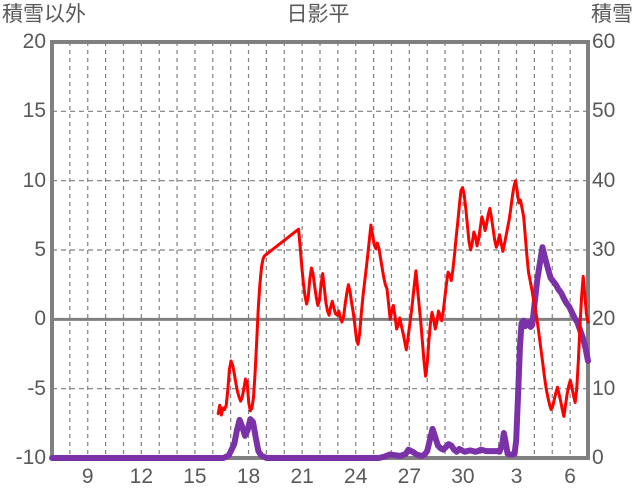 Image resolution: width=636 pixels, height=501 pixels. What do you see at coordinates (87, 476) in the screenshot?
I see `x-axis-tick-label: 9` at bounding box center [87, 476].